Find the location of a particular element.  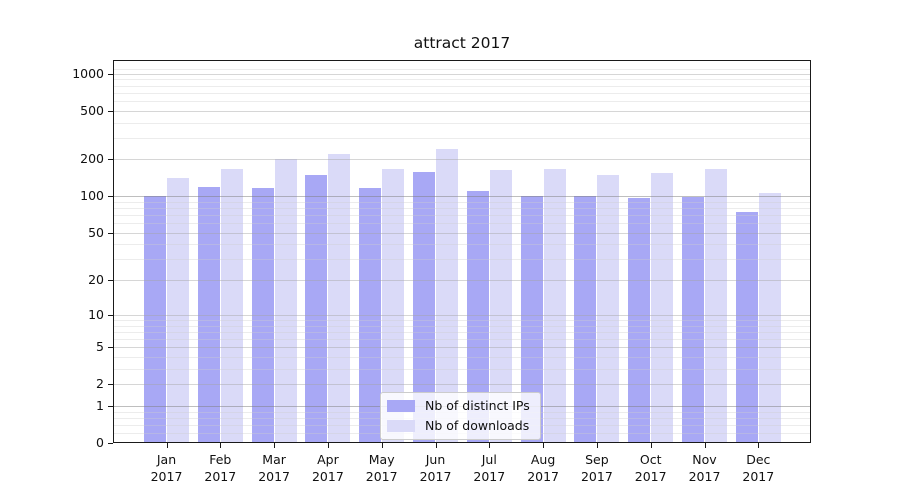

y-tick-label: 1 is located at coordinates (100, 405).